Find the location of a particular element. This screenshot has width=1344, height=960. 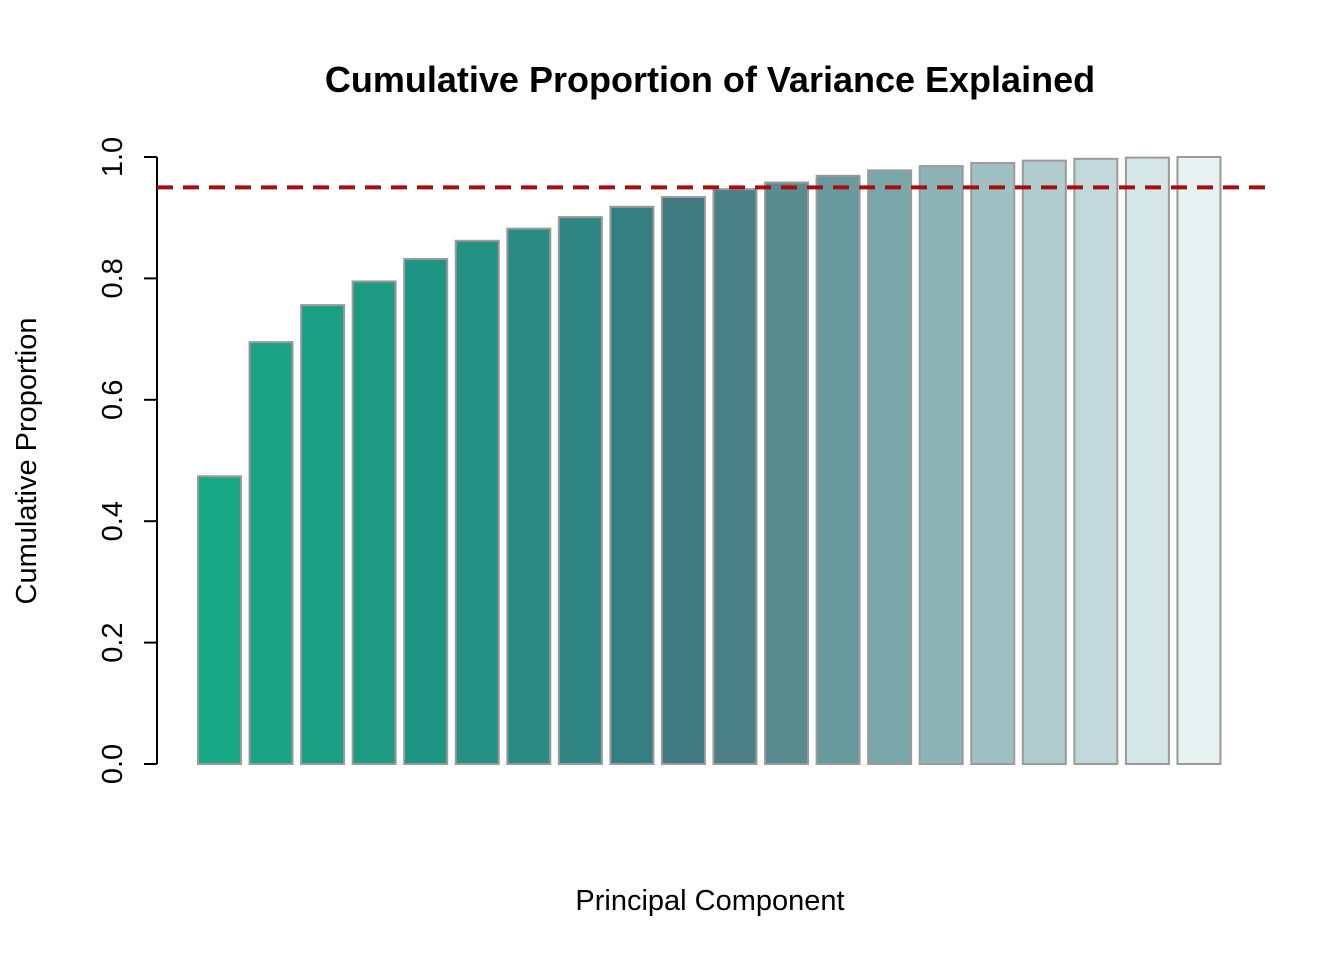

y-axis-label: Cumulative Proportion is located at coordinates (27, 461).